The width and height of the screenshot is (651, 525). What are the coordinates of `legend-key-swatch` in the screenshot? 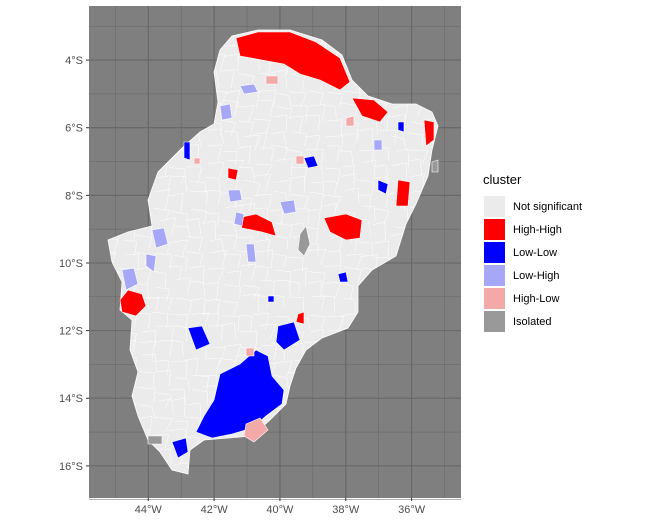 It's located at (494, 298).